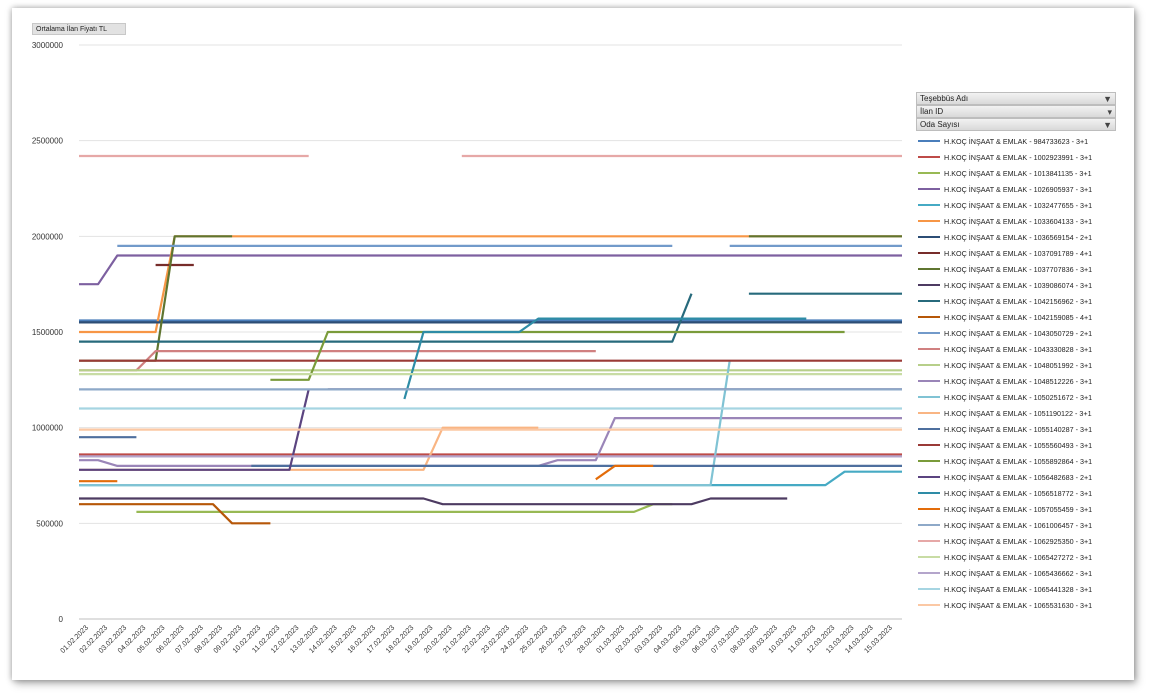 Image resolution: width=1149 pixels, height=697 pixels. I want to click on legend-label: H.KOÇ İNŞAAT & EMLAK - 1013841135 - 3+1, so click(1018, 173).